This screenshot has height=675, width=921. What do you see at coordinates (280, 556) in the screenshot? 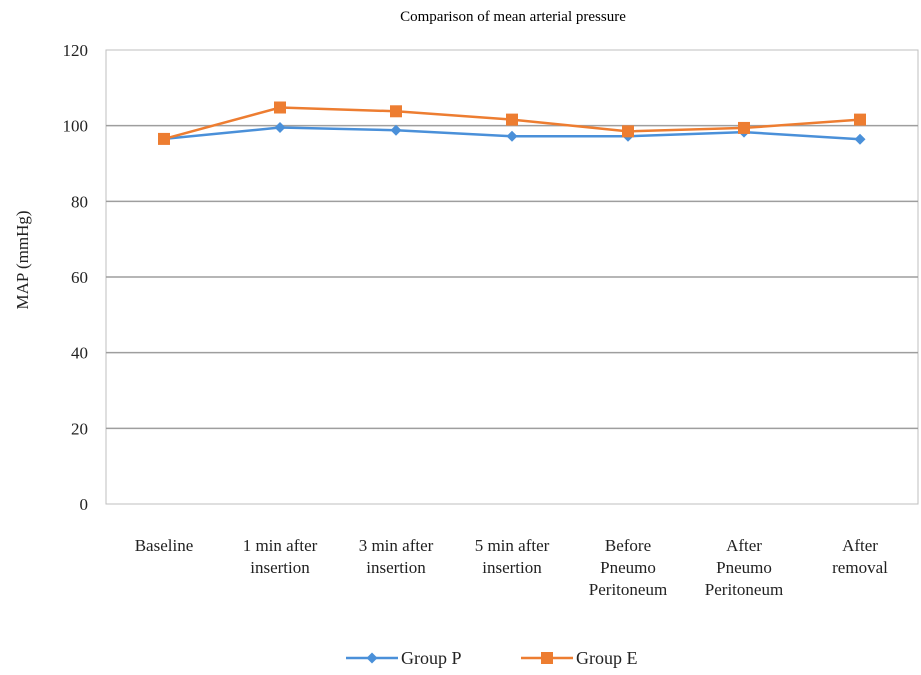
I see `x-category-label: 1 min after insertion` at bounding box center [280, 556].